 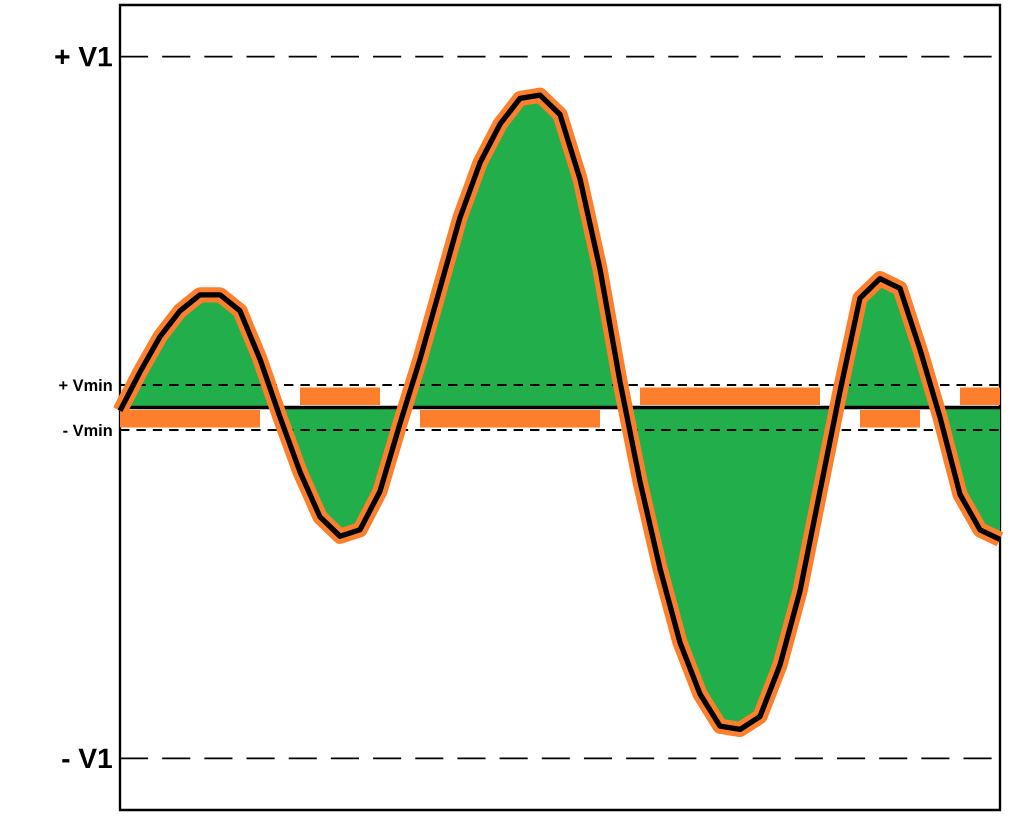 What do you see at coordinates (83, 56) in the screenshot?
I see `ref-line-label: + V1` at bounding box center [83, 56].